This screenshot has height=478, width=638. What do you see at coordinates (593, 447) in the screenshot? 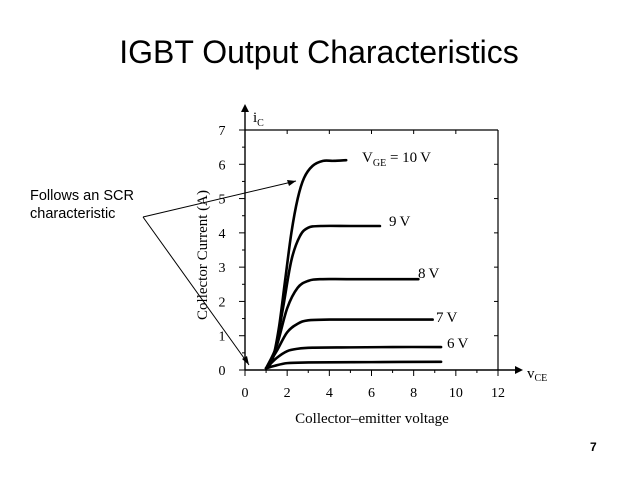
I see `page-number: 7` at bounding box center [593, 447].